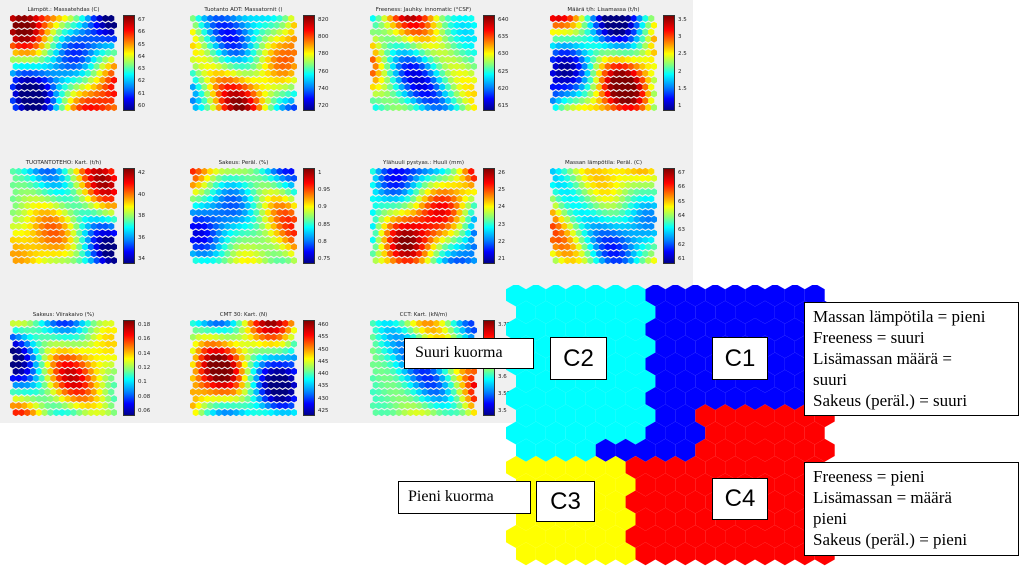 This screenshot has height=576, width=1024. I want to click on colorbar-tick-label: 36, so click(141, 237).